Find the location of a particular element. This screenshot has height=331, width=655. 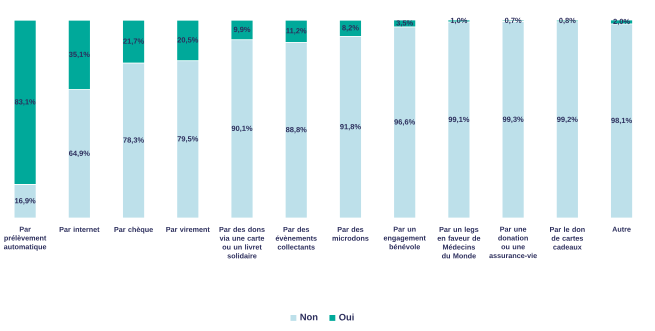

legend-label: Oui is located at coordinates (346, 317).